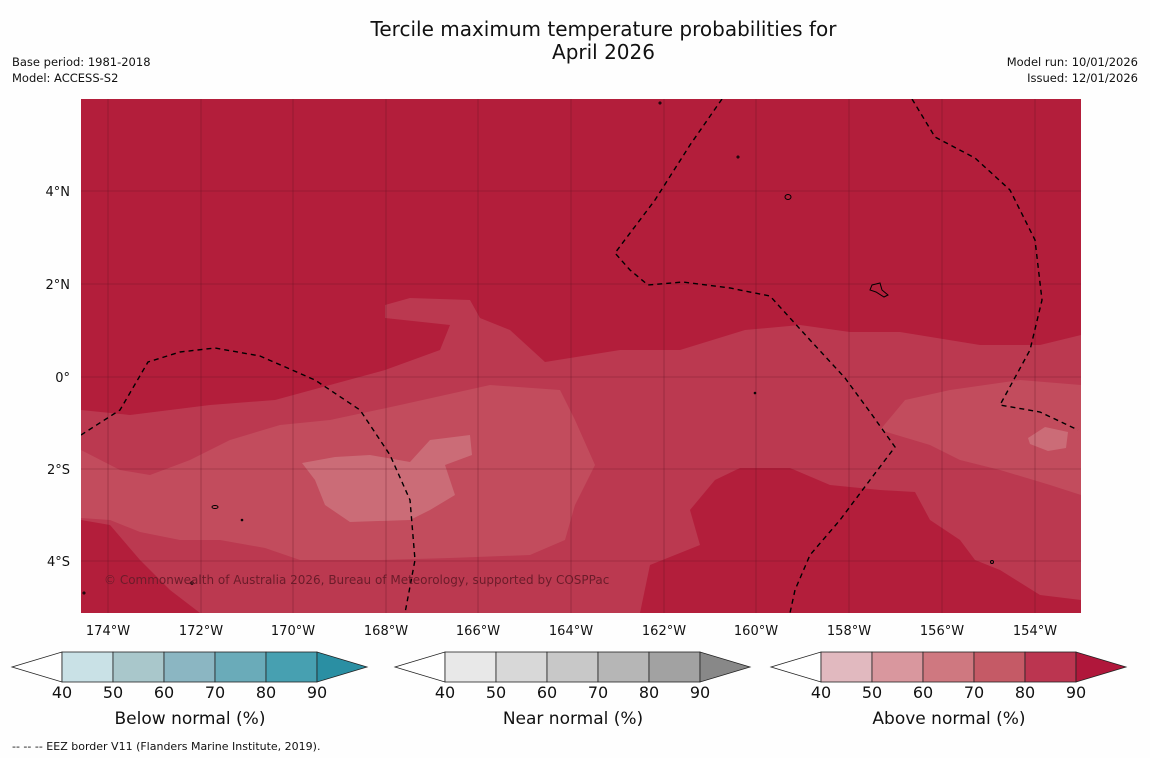 Image resolution: width=1150 pixels, height=758 pixels. What do you see at coordinates (1072, 70) in the screenshot?
I see `info-right: Model run: 10/01/2026 Issued: 12/01/2026` at bounding box center [1072, 70].